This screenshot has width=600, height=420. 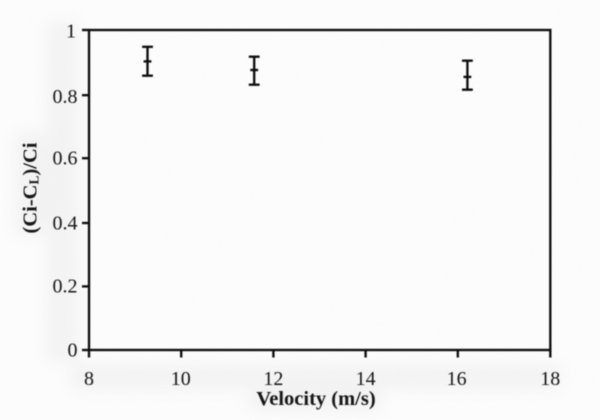 I want to click on svg-text: 16, so click(x=457, y=379).